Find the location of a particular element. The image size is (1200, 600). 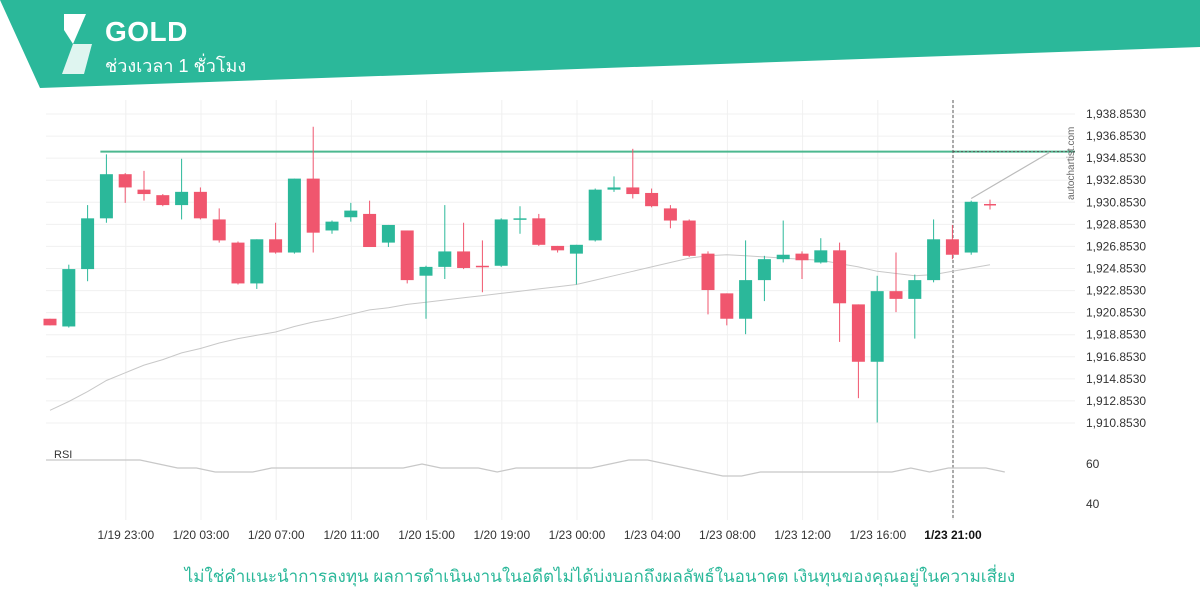

y-tick-label: 1,930.8530 is located at coordinates (1116, 202).